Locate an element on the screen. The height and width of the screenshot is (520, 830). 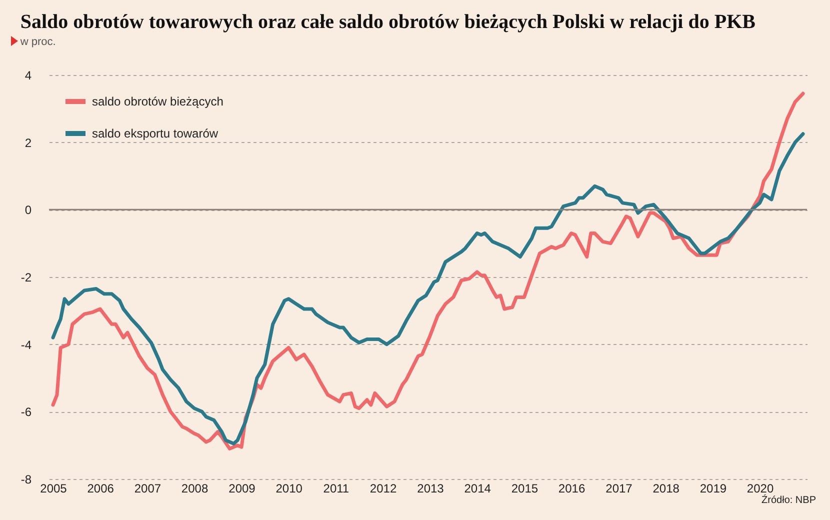
x-tick-label: 2018 is located at coordinates (666, 489).